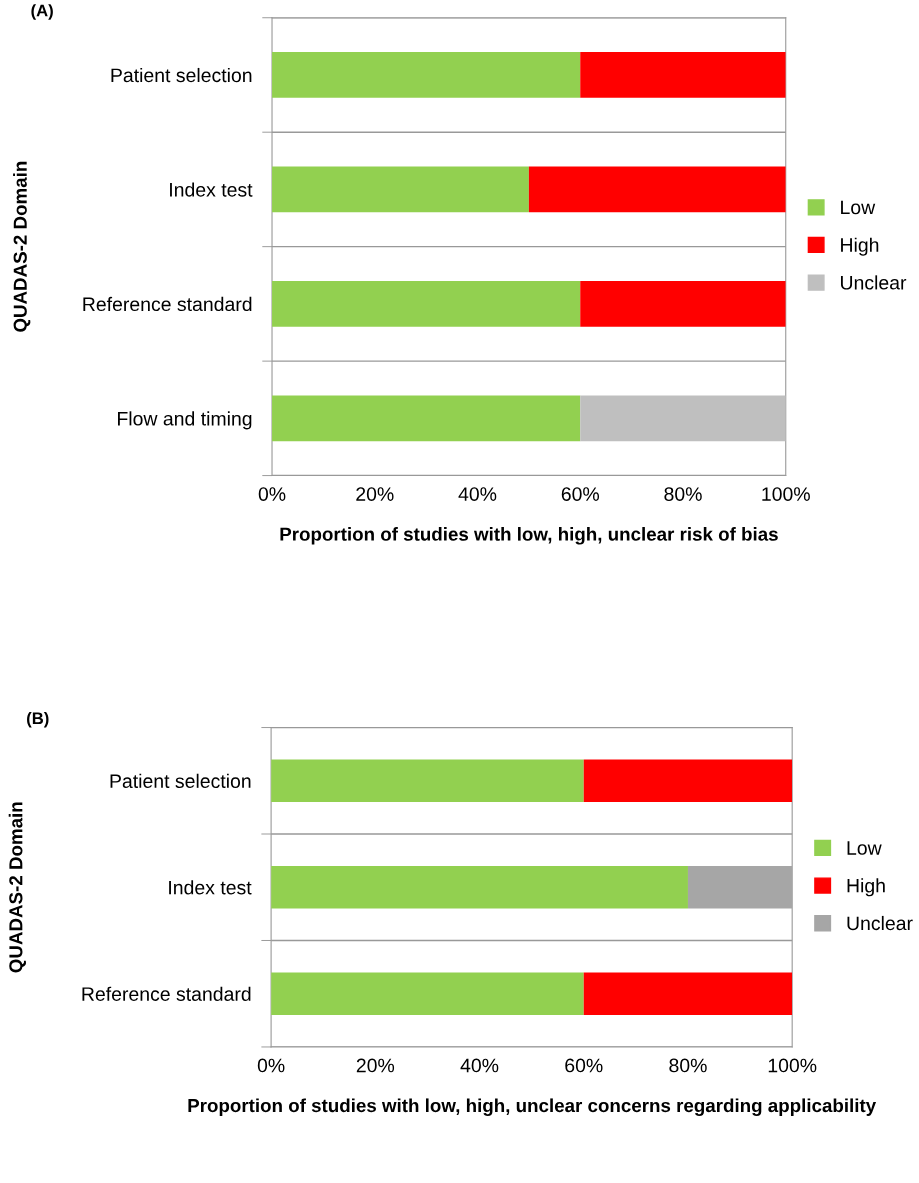 The width and height of the screenshot is (919, 1183). I want to click on text: (B), so click(38, 719).